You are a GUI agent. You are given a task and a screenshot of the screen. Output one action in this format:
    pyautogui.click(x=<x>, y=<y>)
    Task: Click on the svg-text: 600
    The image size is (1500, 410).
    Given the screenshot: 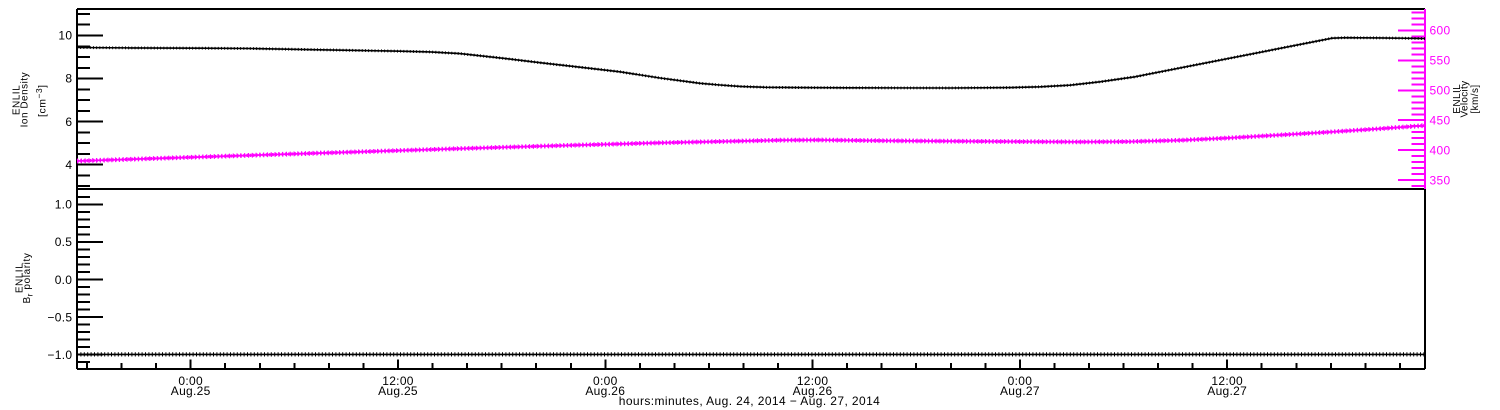 What is the action you would take?
    pyautogui.click(x=1440, y=31)
    